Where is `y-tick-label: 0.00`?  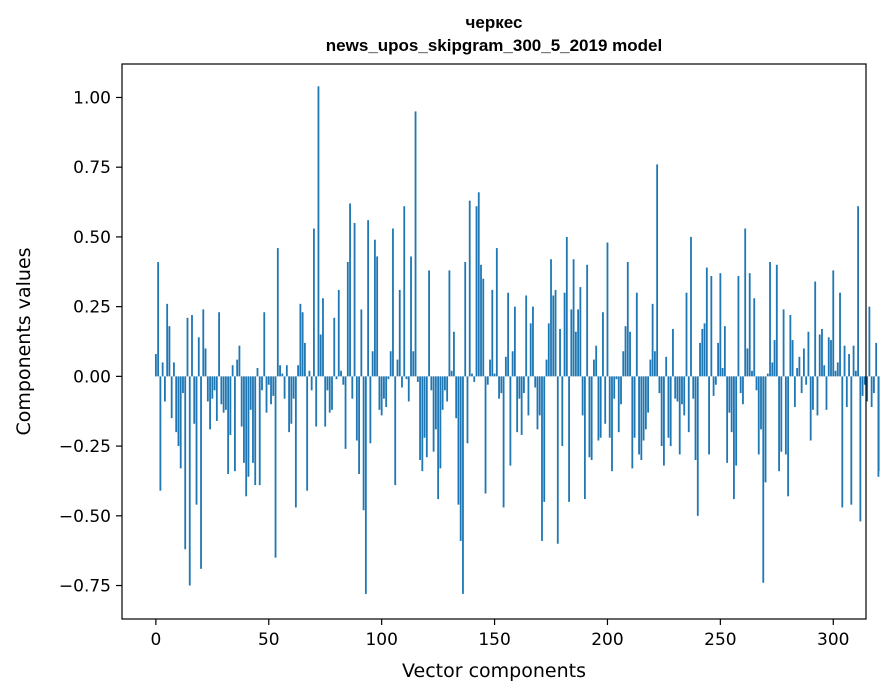
y-tick-label: 0.00 is located at coordinates (92, 377).